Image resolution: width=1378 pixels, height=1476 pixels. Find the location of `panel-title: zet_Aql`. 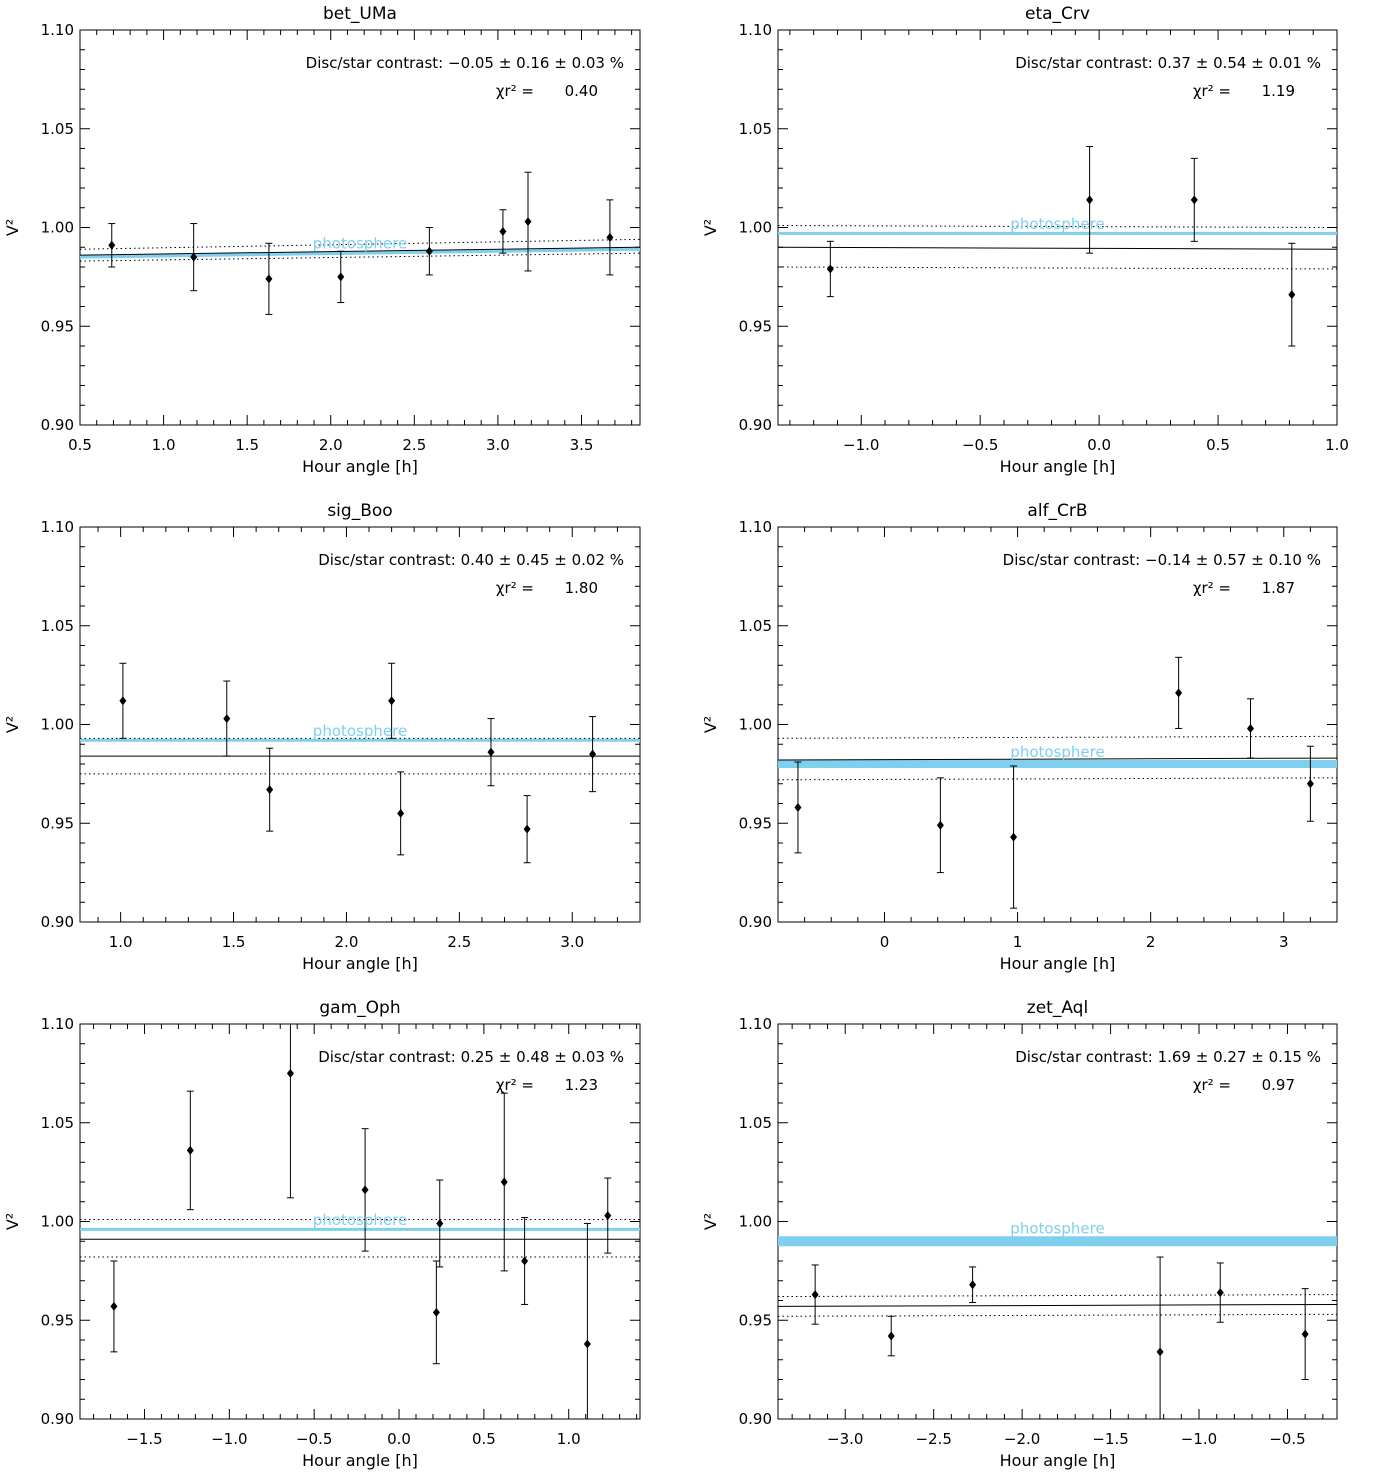

panel-title: zet_Aql is located at coordinates (1057, 1008).